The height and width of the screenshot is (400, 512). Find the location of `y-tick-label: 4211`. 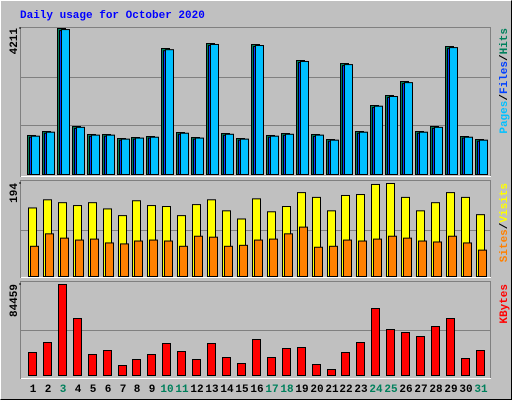

y-tick-label: 4211 is located at coordinates (15, 41).